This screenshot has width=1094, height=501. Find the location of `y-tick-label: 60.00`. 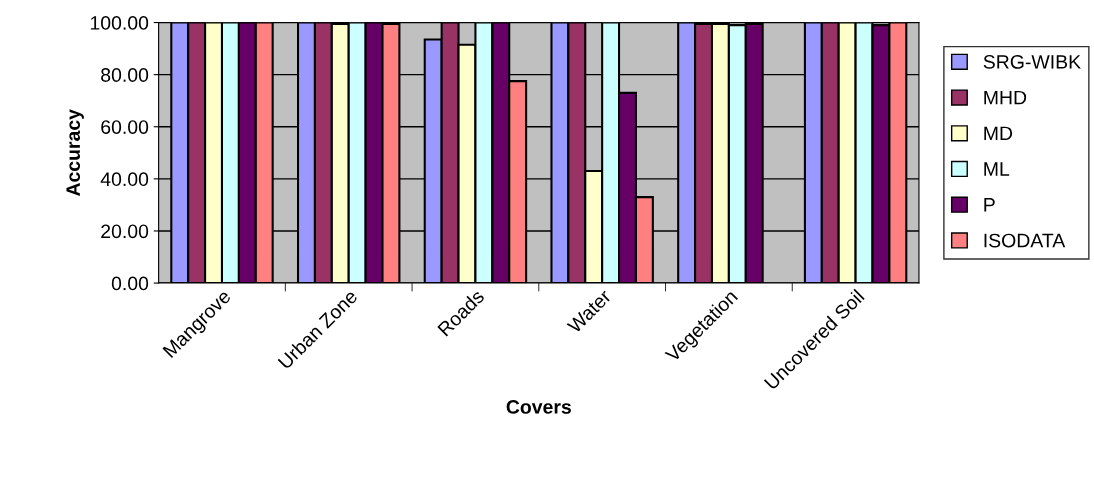

y-tick-label: 60.00 is located at coordinates (125, 127).